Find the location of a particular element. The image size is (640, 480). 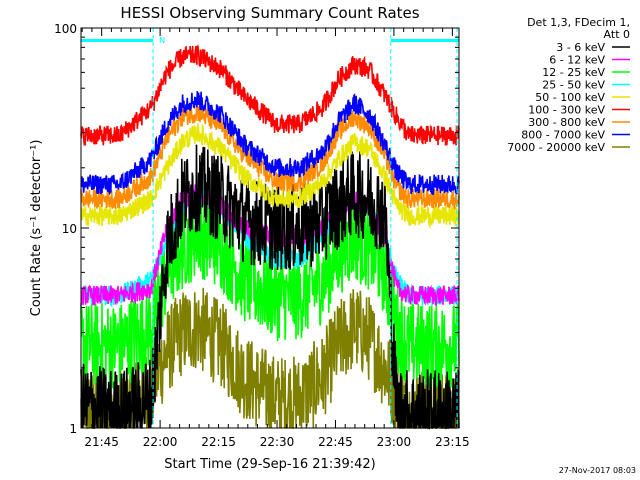

x-tick-label: 23:15 is located at coordinates (452, 442).